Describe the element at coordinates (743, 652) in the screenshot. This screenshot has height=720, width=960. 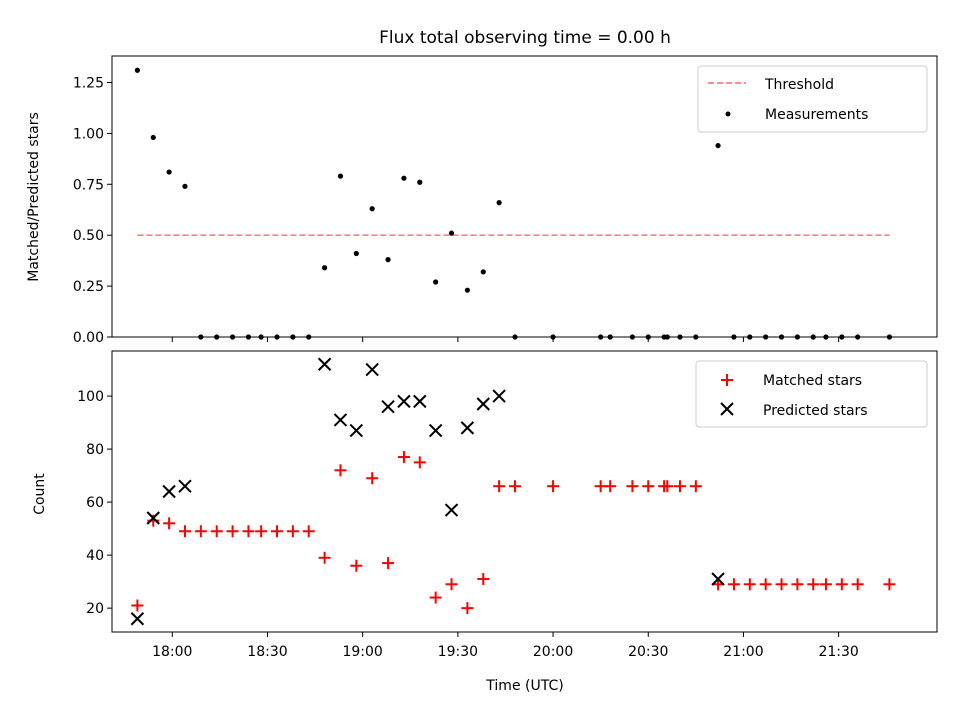
I see `x-tick-label: 21:00` at that location.